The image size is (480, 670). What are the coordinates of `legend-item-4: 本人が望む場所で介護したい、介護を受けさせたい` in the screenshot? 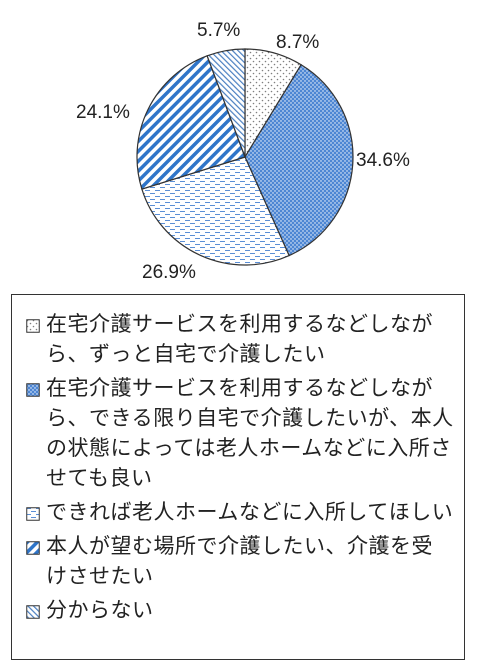 It's located at (240, 561).